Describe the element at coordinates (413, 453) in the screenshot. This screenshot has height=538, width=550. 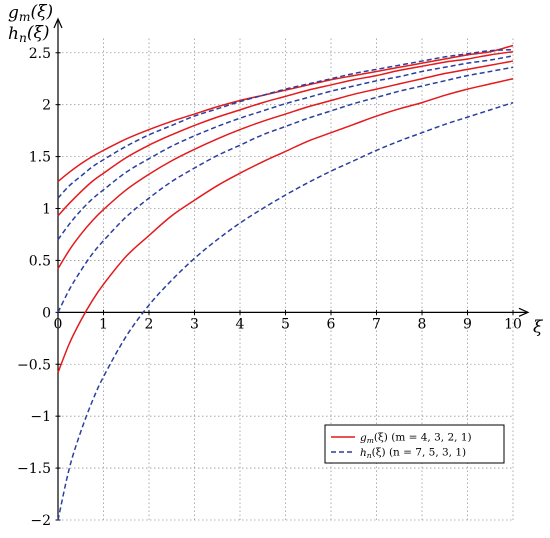
I see `legend-label-1: hn(ξ) (n = 7, 5, 3, 1)` at that location.